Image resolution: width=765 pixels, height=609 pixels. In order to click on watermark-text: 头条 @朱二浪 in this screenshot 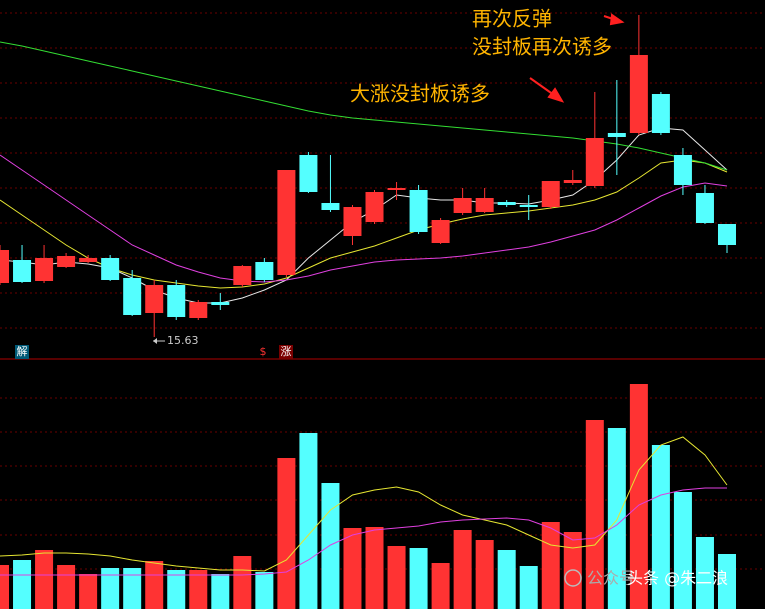, I will do `click(677, 578)`.